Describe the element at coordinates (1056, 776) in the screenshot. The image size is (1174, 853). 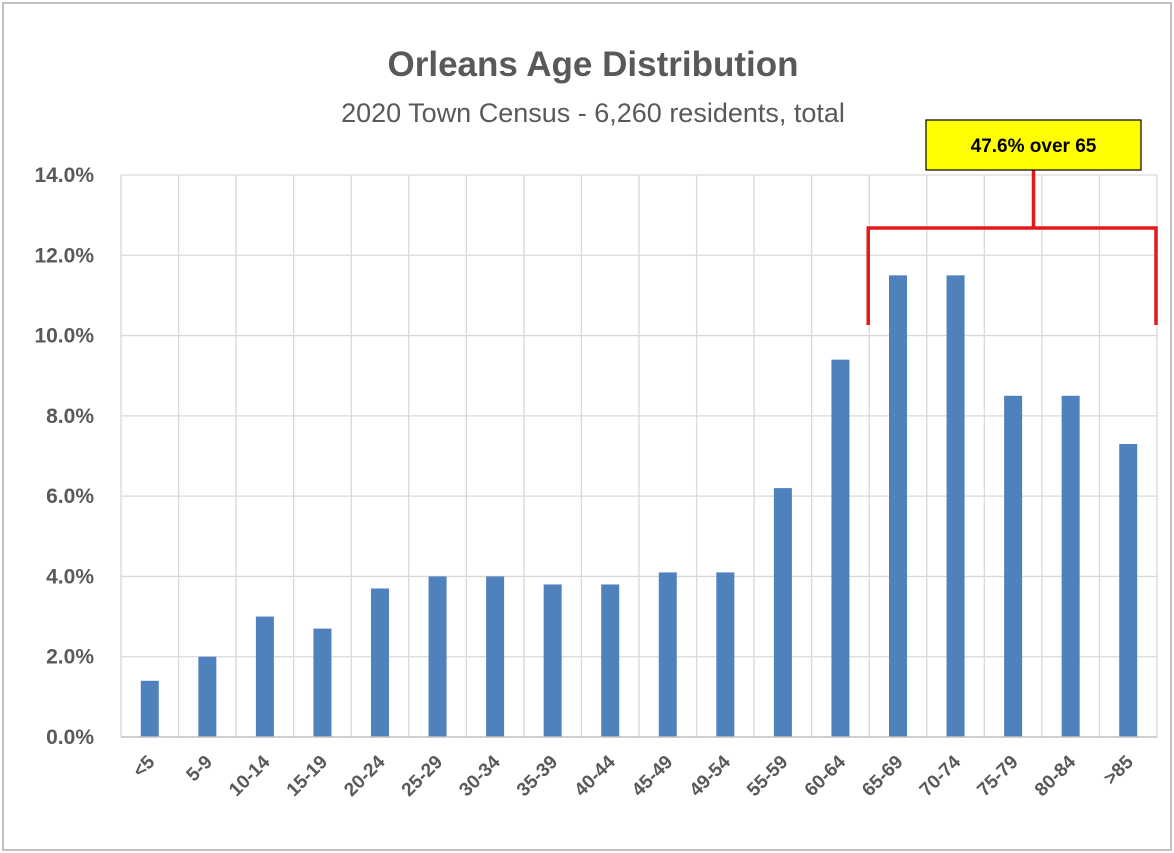
I see `x-tick-label: 80-84` at that location.